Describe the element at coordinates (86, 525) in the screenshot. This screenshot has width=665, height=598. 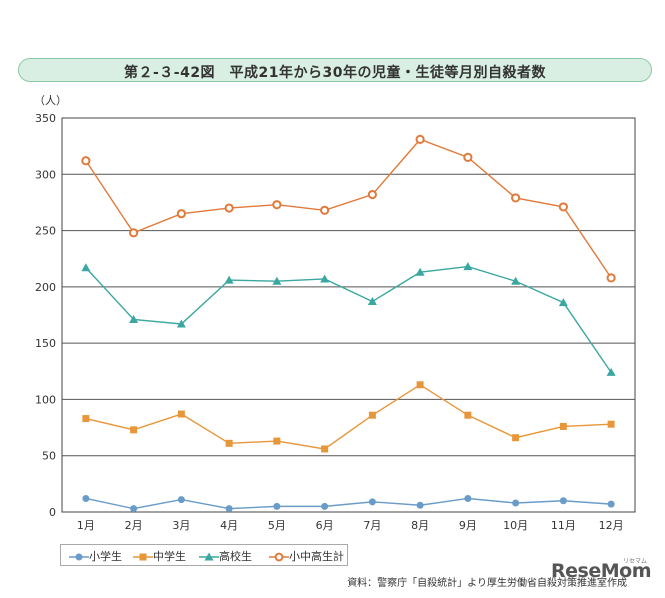
I see `x-tick-label: 1月` at that location.